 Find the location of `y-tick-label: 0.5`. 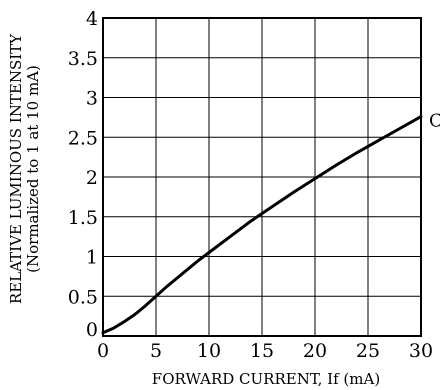

y-tick-label: 0.5 is located at coordinates (83, 297).